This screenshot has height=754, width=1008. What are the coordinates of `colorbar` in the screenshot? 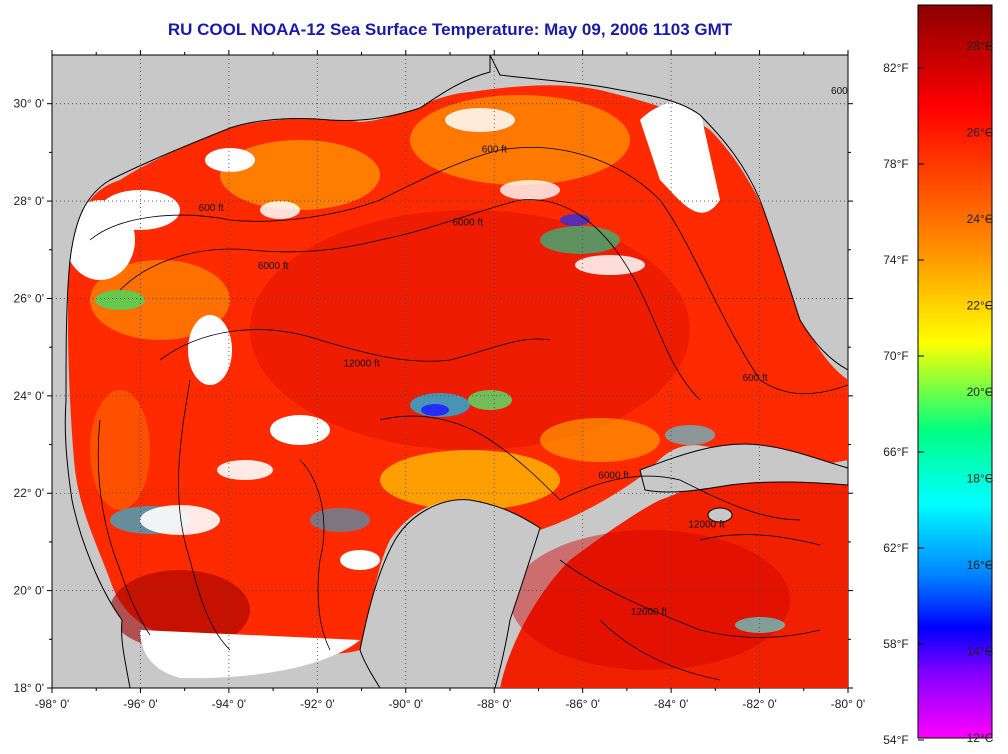 It's located at (955, 371).